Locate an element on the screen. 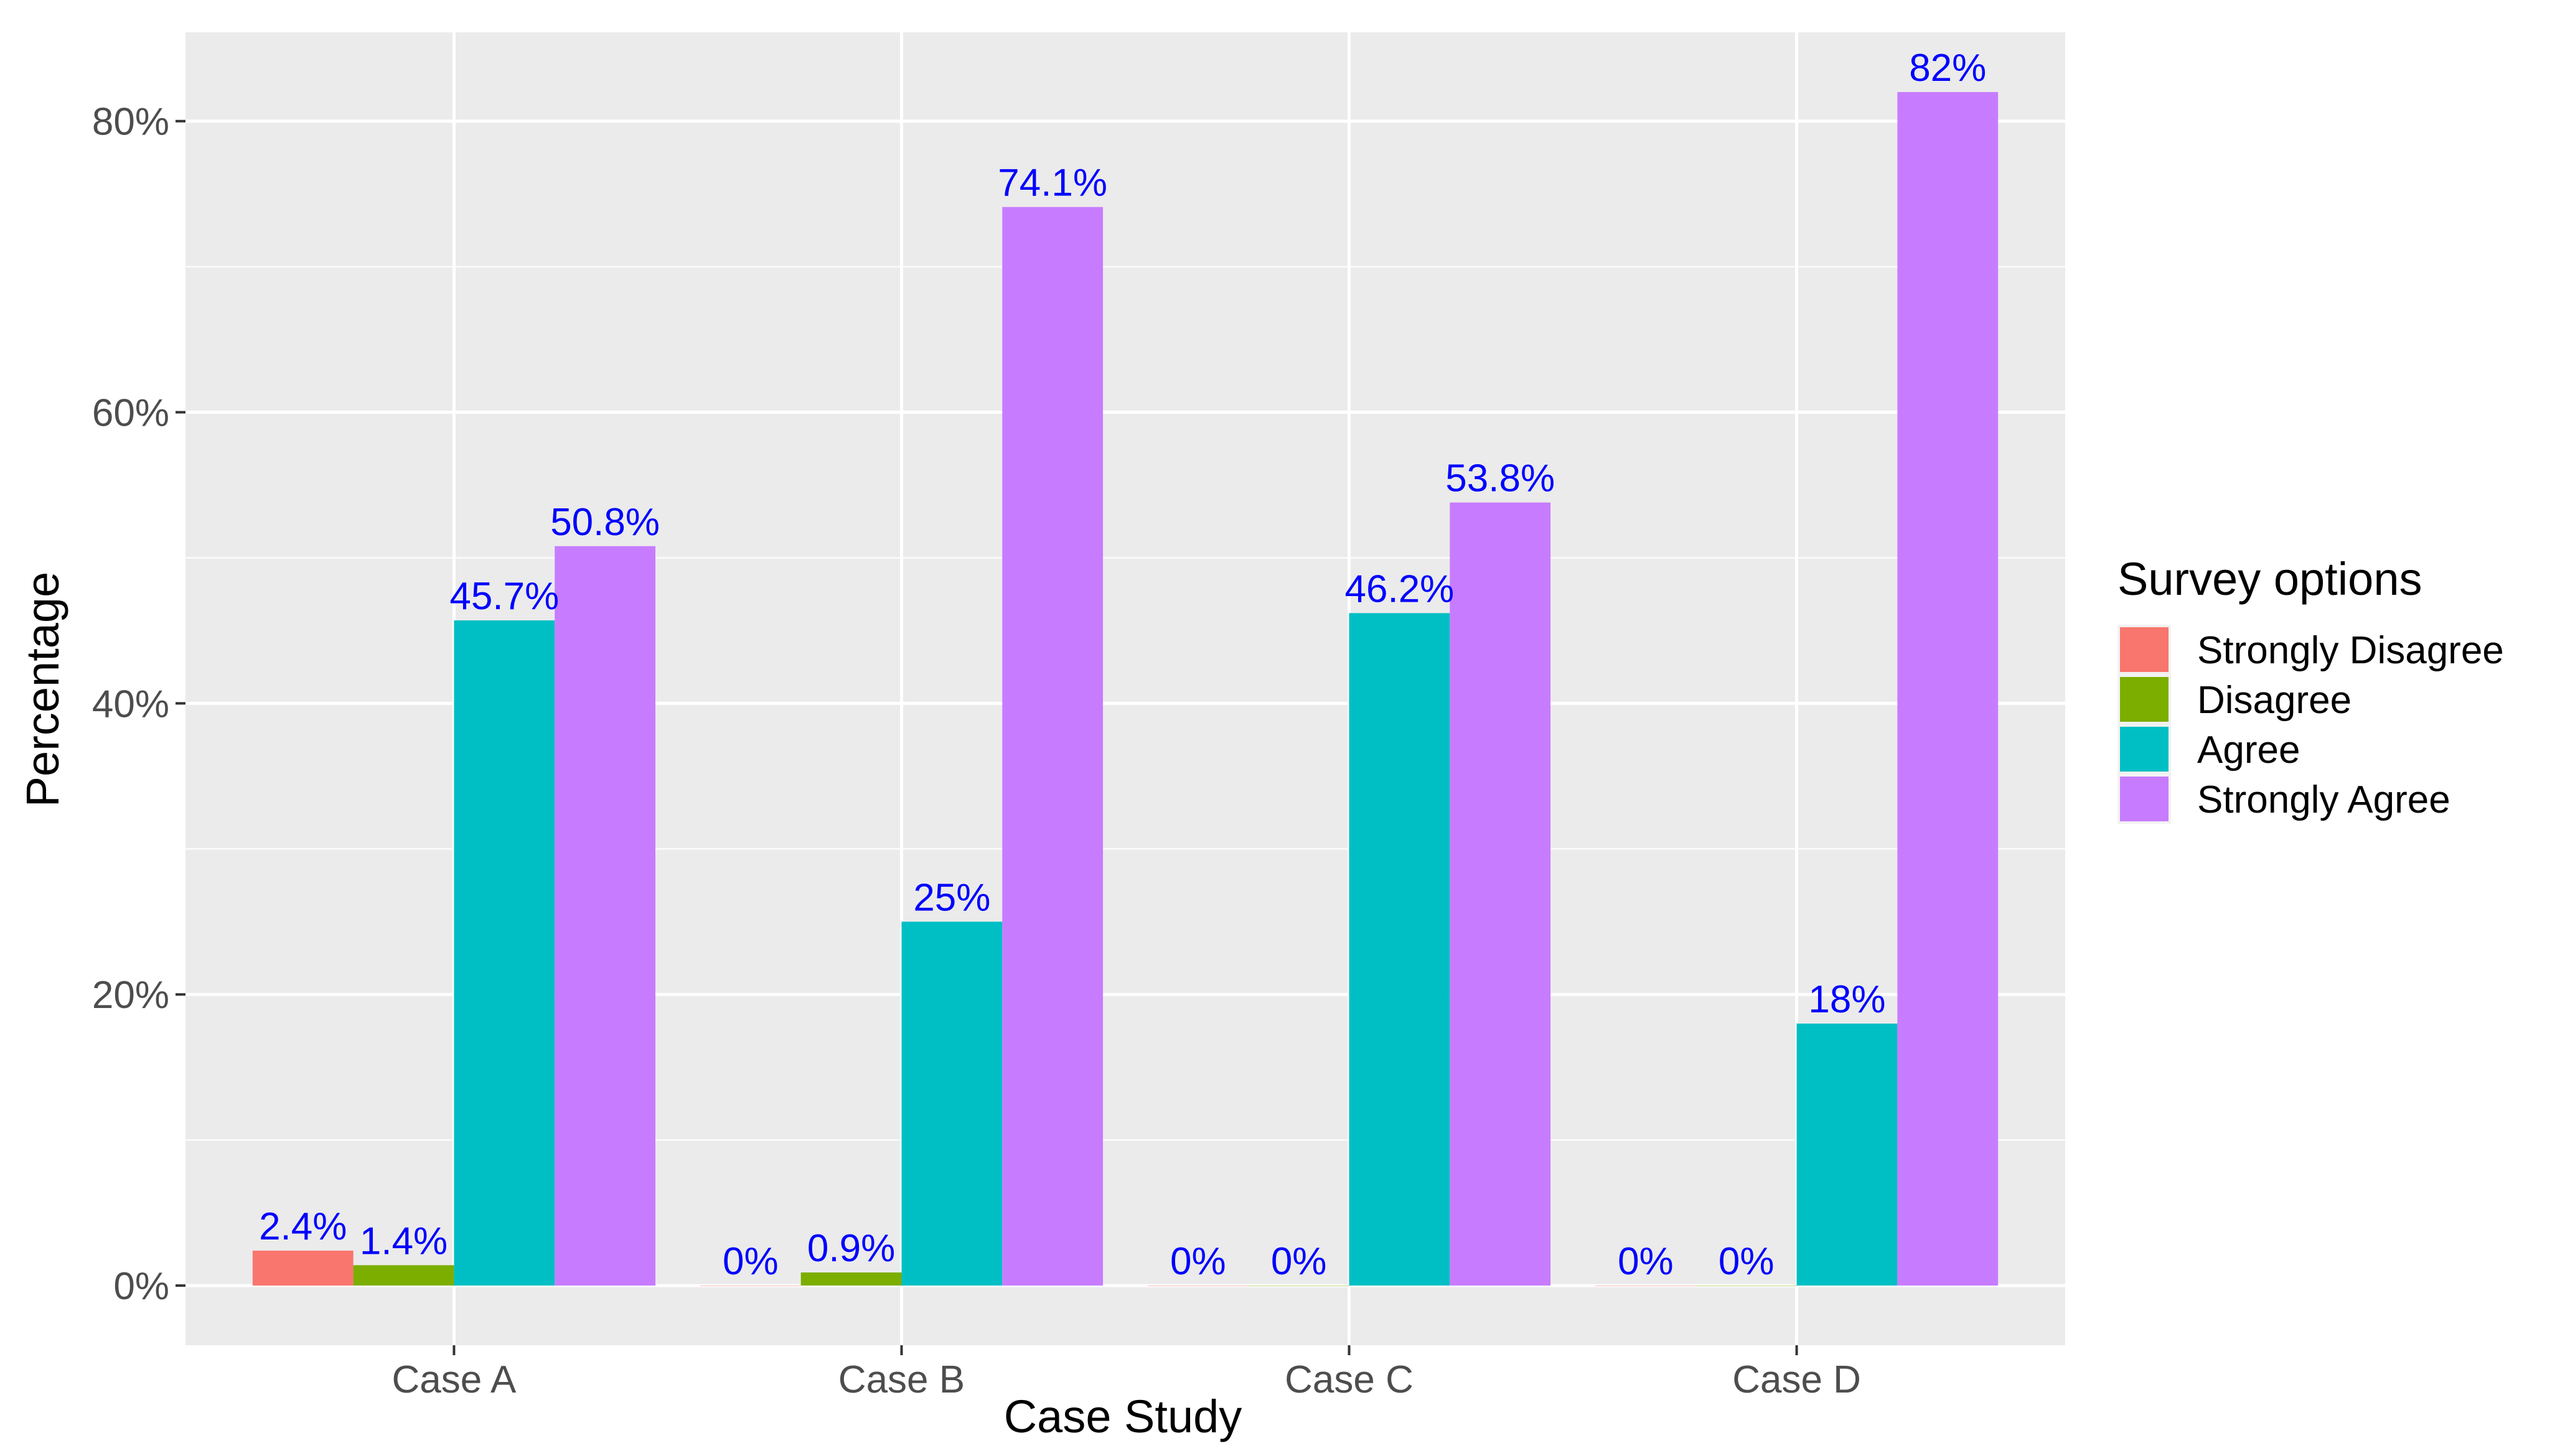  data-label: 25% is located at coordinates (951, 898).